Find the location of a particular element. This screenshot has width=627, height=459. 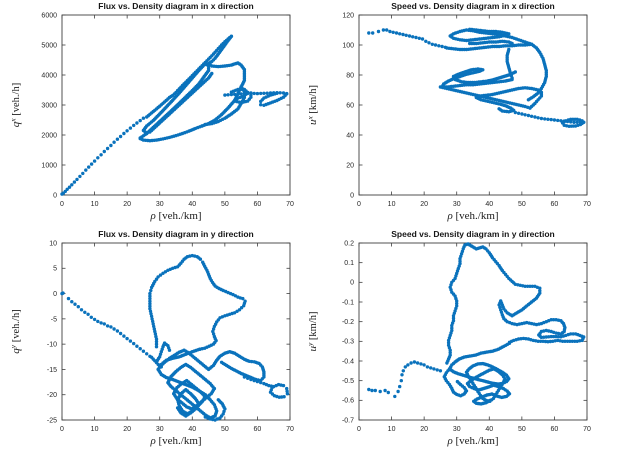

axes-box-speed-y is located at coordinates (473, 331).